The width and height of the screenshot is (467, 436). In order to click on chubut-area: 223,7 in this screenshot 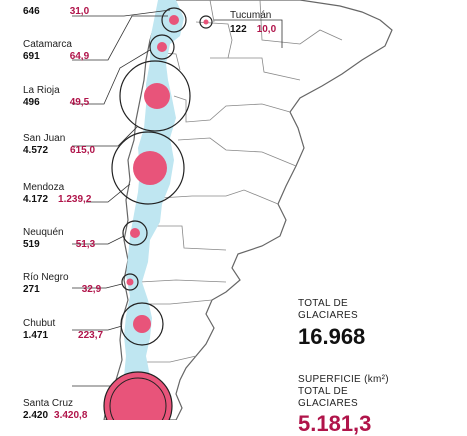, I will do `click(91, 335)`.